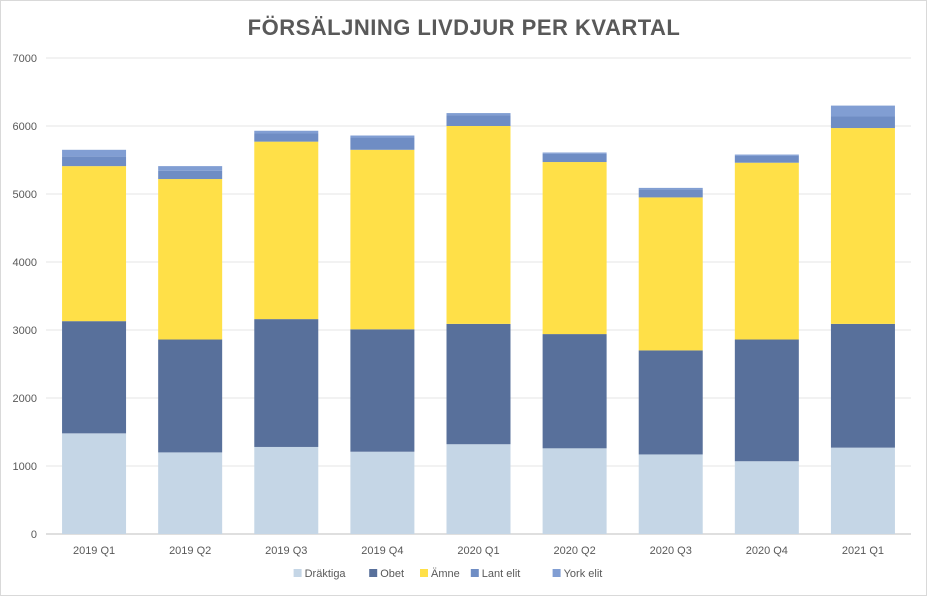 The image size is (927, 597). I want to click on x-tick-label: 2019 Q1, so click(94, 551).